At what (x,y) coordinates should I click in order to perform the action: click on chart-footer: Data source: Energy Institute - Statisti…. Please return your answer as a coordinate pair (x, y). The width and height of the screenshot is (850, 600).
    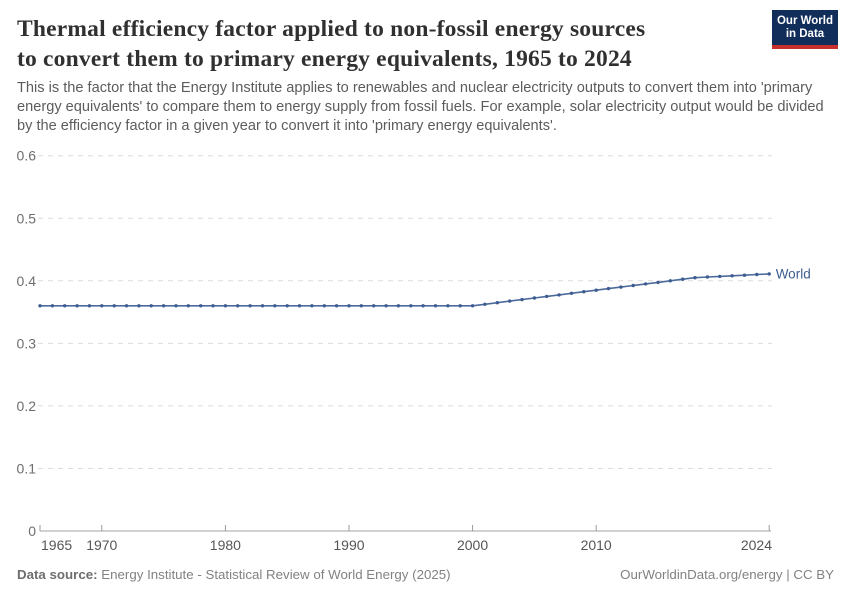
    Looking at the image, I should click on (425, 574).